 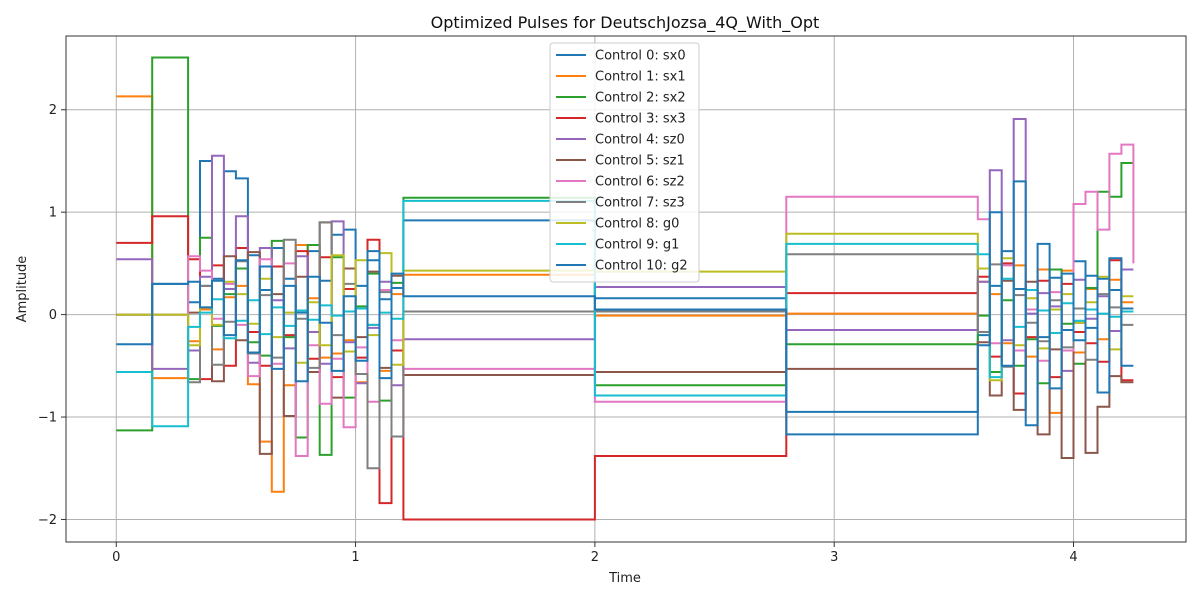 What do you see at coordinates (640, 119) in the screenshot?
I see `legend-label: Control 3: sx3` at bounding box center [640, 119].